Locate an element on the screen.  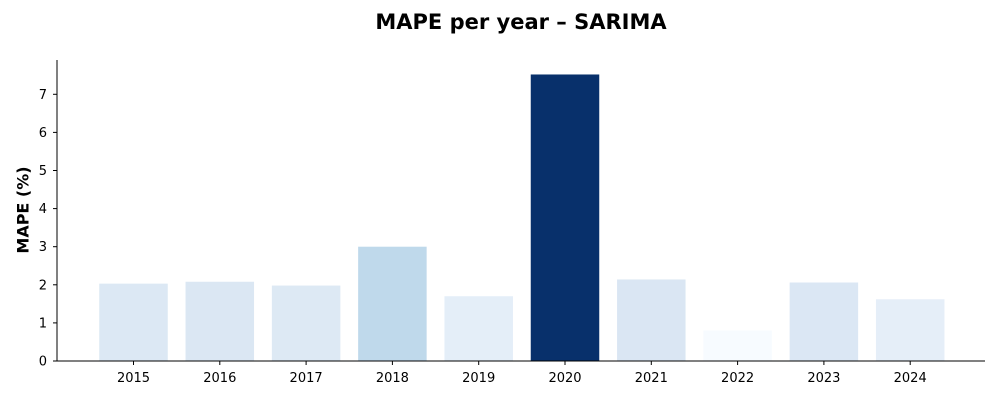
y-tick-label: 5 is located at coordinates (43, 171).